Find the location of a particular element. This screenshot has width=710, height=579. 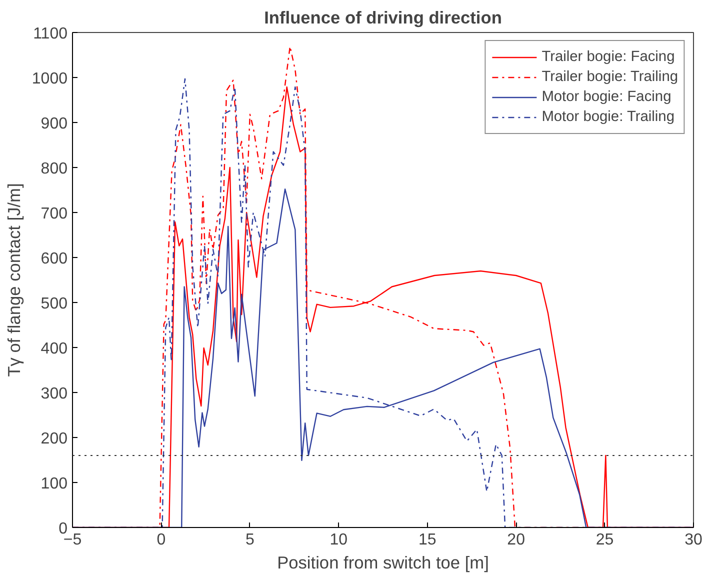

y-tick-label: 0 is located at coordinates (63, 529).